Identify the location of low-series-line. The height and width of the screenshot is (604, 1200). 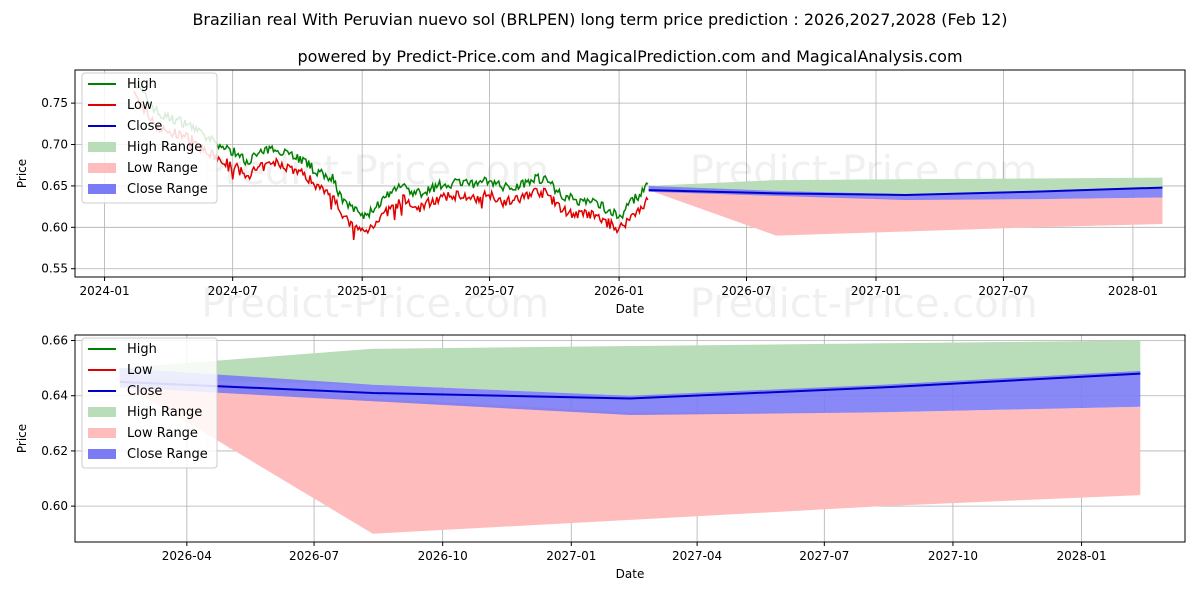
(391, 165).